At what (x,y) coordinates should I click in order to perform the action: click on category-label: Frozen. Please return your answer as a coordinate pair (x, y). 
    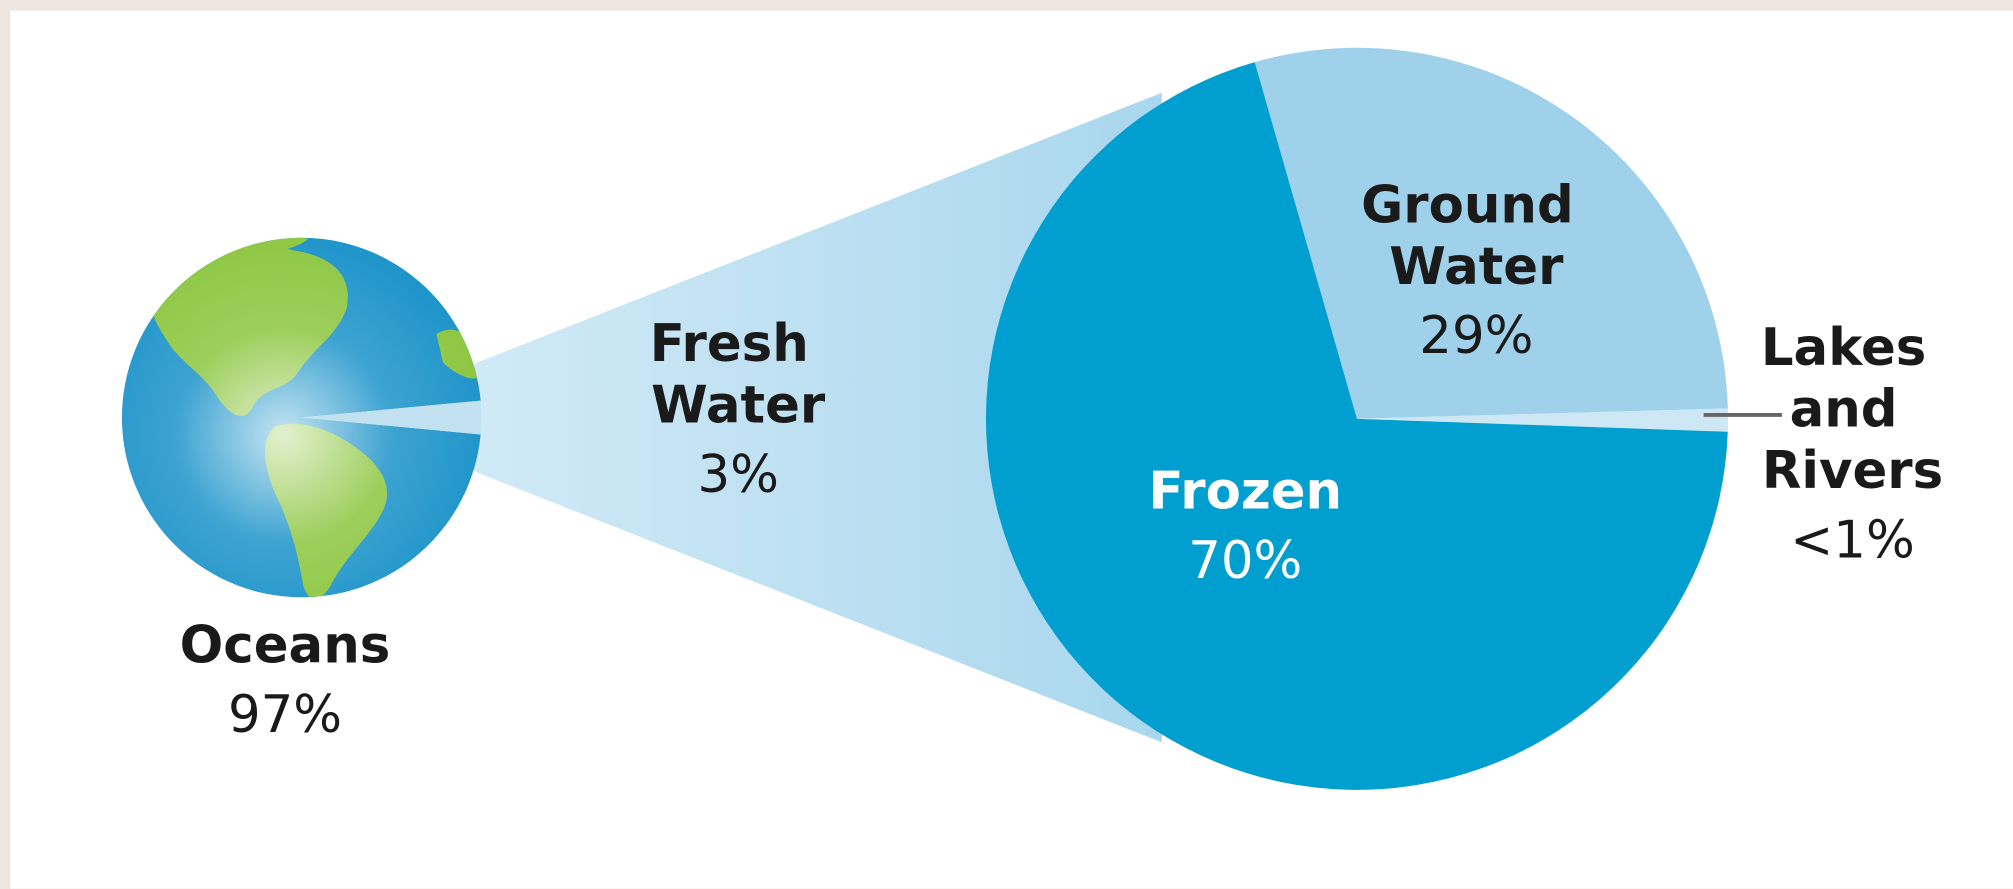
    Looking at the image, I should click on (1245, 492).